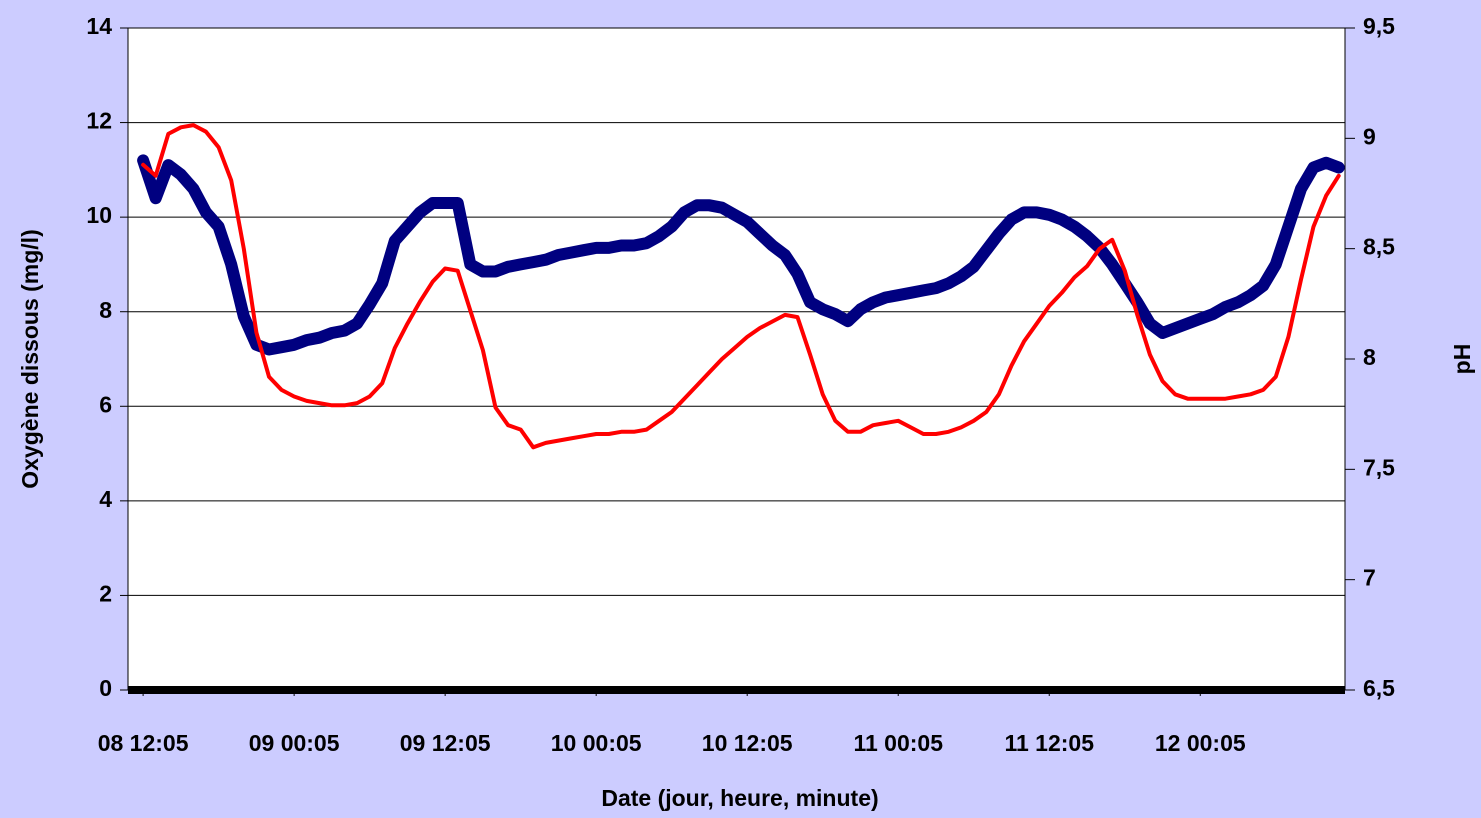  What do you see at coordinates (1369, 578) in the screenshot?
I see `y2-tick-label: 7` at bounding box center [1369, 578].